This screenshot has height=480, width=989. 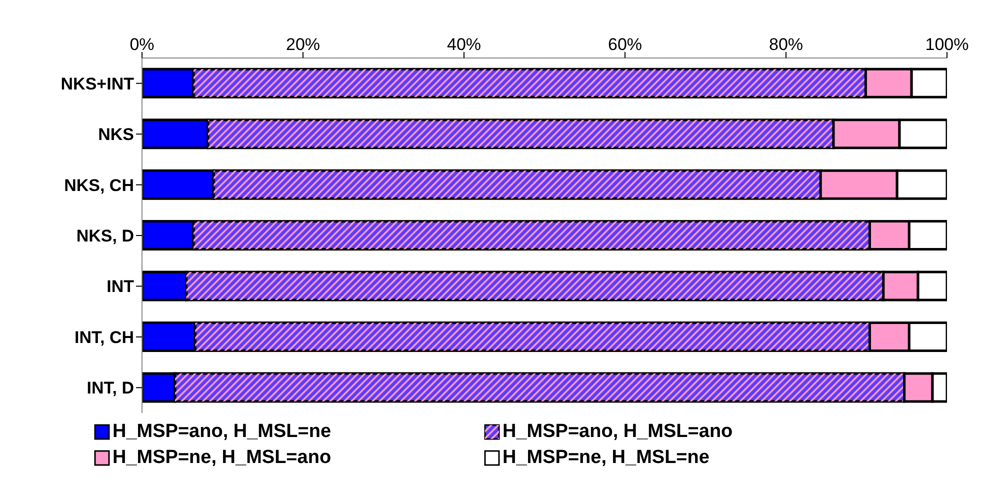 What do you see at coordinates (222, 432) in the screenshot?
I see `legend-label: H_MSP=ano, H_MSL=ne` at bounding box center [222, 432].